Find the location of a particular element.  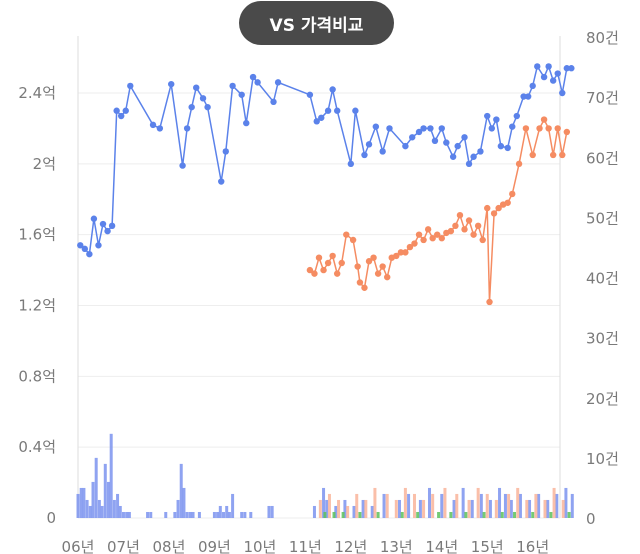

vs-compare-button: VS 가격비교 is located at coordinates (316, 23).